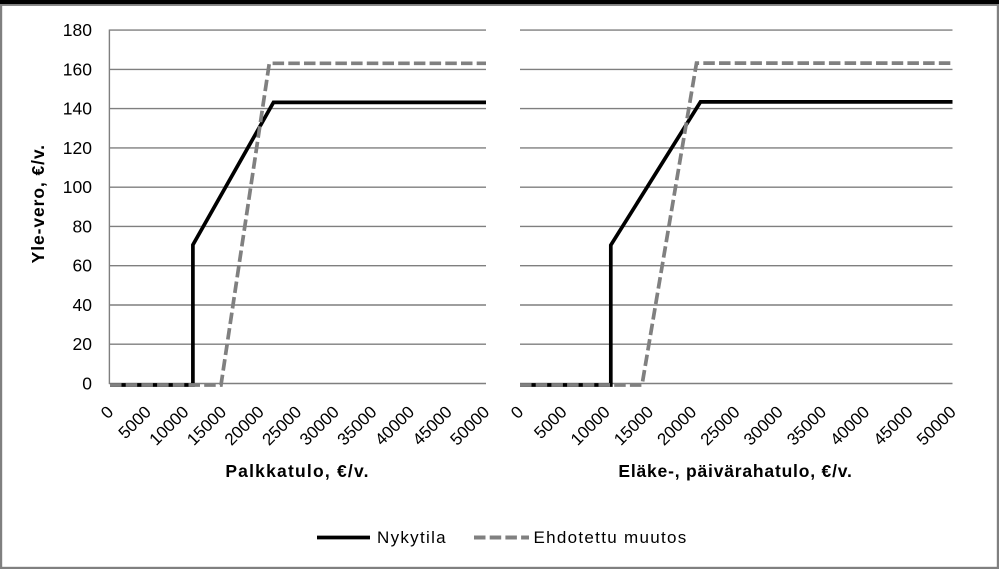 The width and height of the screenshot is (999, 569). I want to click on svg-text: 100, so click(77, 187).